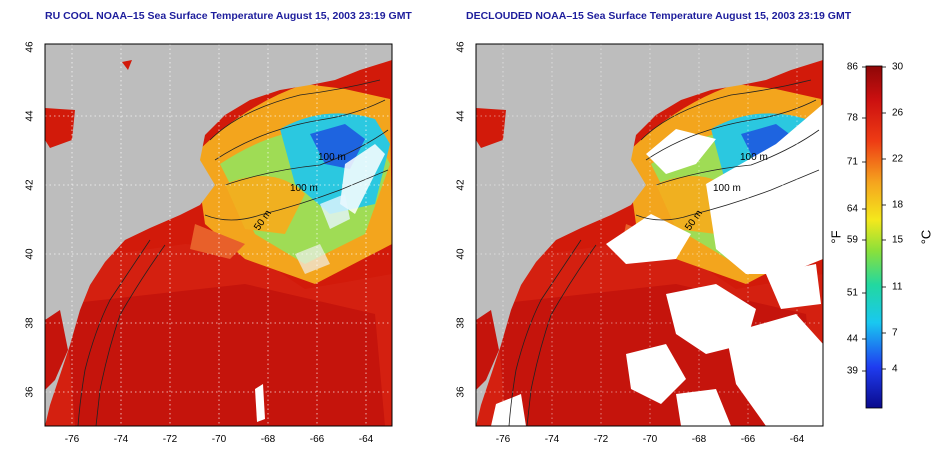 Image resolution: width=950 pixels, height=475 pixels. I want to click on celsius-tick: 18, so click(898, 205).